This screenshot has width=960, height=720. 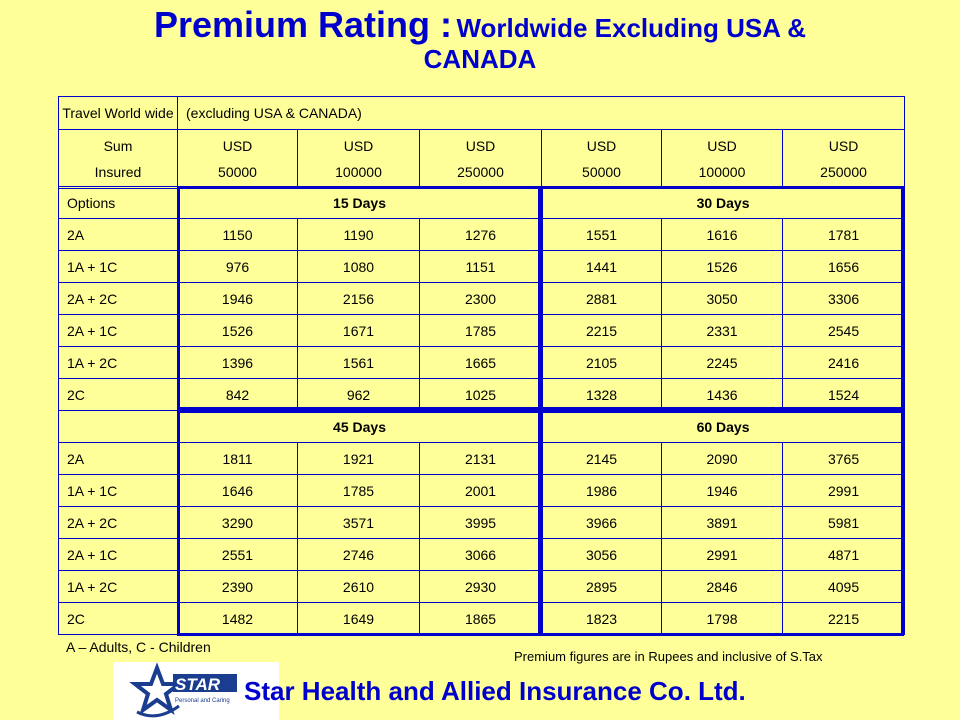 What do you see at coordinates (358, 522) in the screenshot?
I see `premium-cell: 3571` at bounding box center [358, 522].